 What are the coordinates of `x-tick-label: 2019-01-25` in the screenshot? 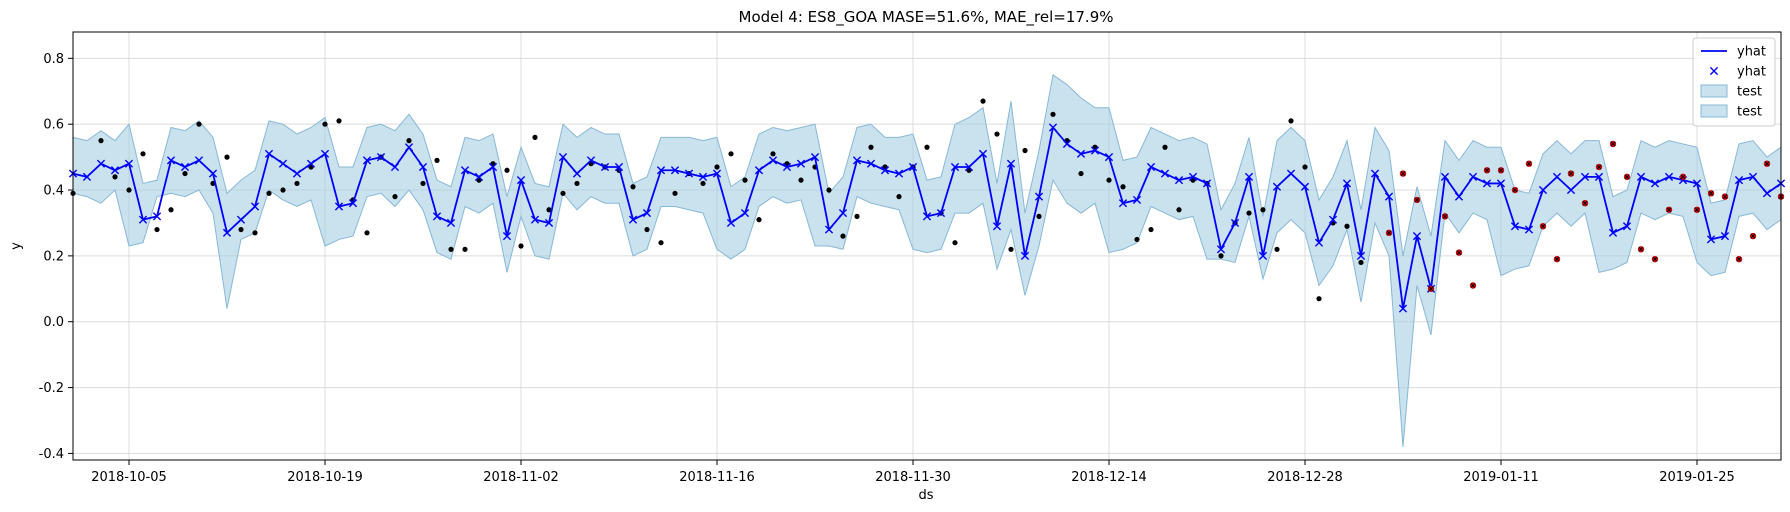 It's located at (1697, 477).